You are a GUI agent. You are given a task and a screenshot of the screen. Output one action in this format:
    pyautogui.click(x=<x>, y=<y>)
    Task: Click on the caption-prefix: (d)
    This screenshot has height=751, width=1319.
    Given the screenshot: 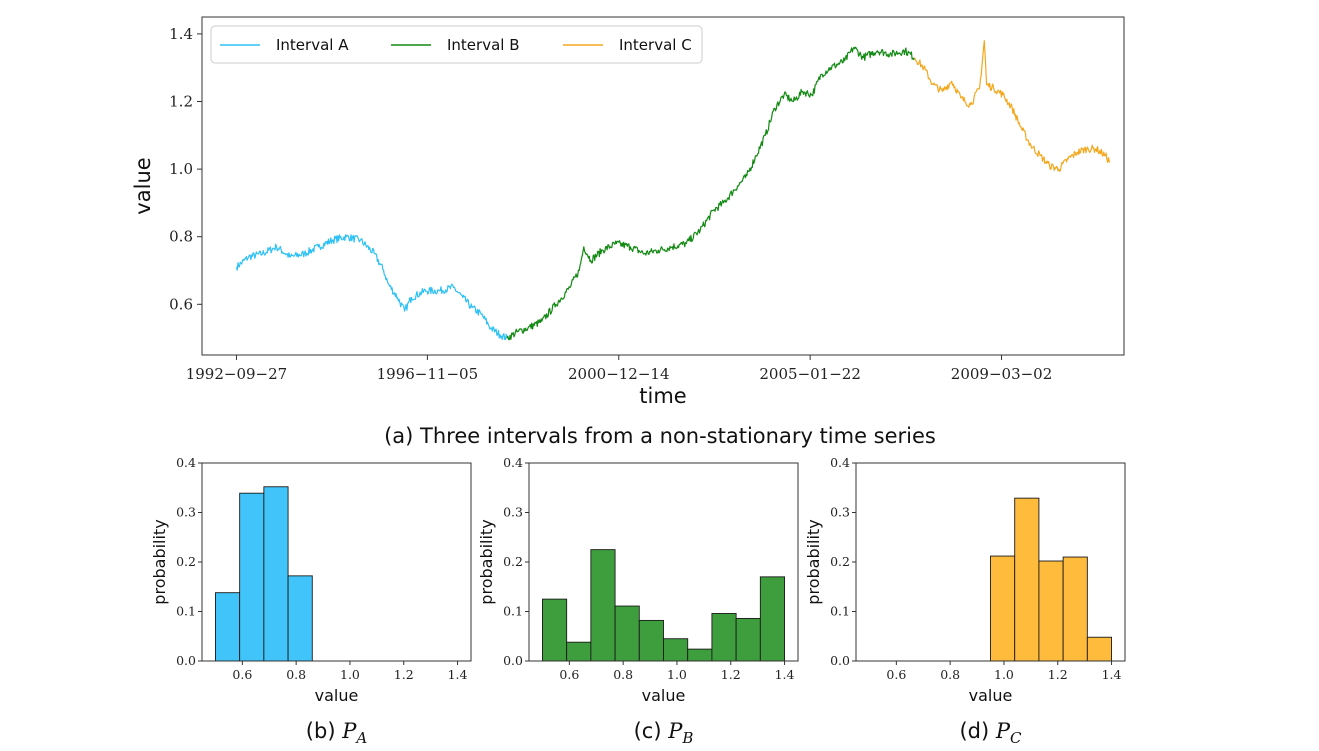 What is the action you would take?
    pyautogui.click(x=977, y=731)
    